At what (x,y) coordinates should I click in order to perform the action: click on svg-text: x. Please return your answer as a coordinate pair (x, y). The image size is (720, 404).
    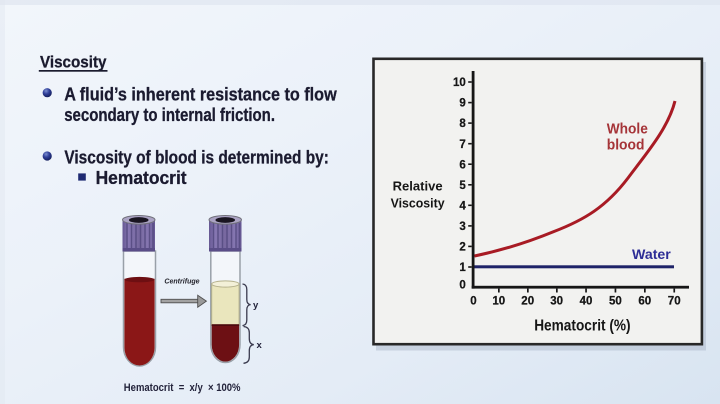
    Looking at the image, I should click on (260, 345).